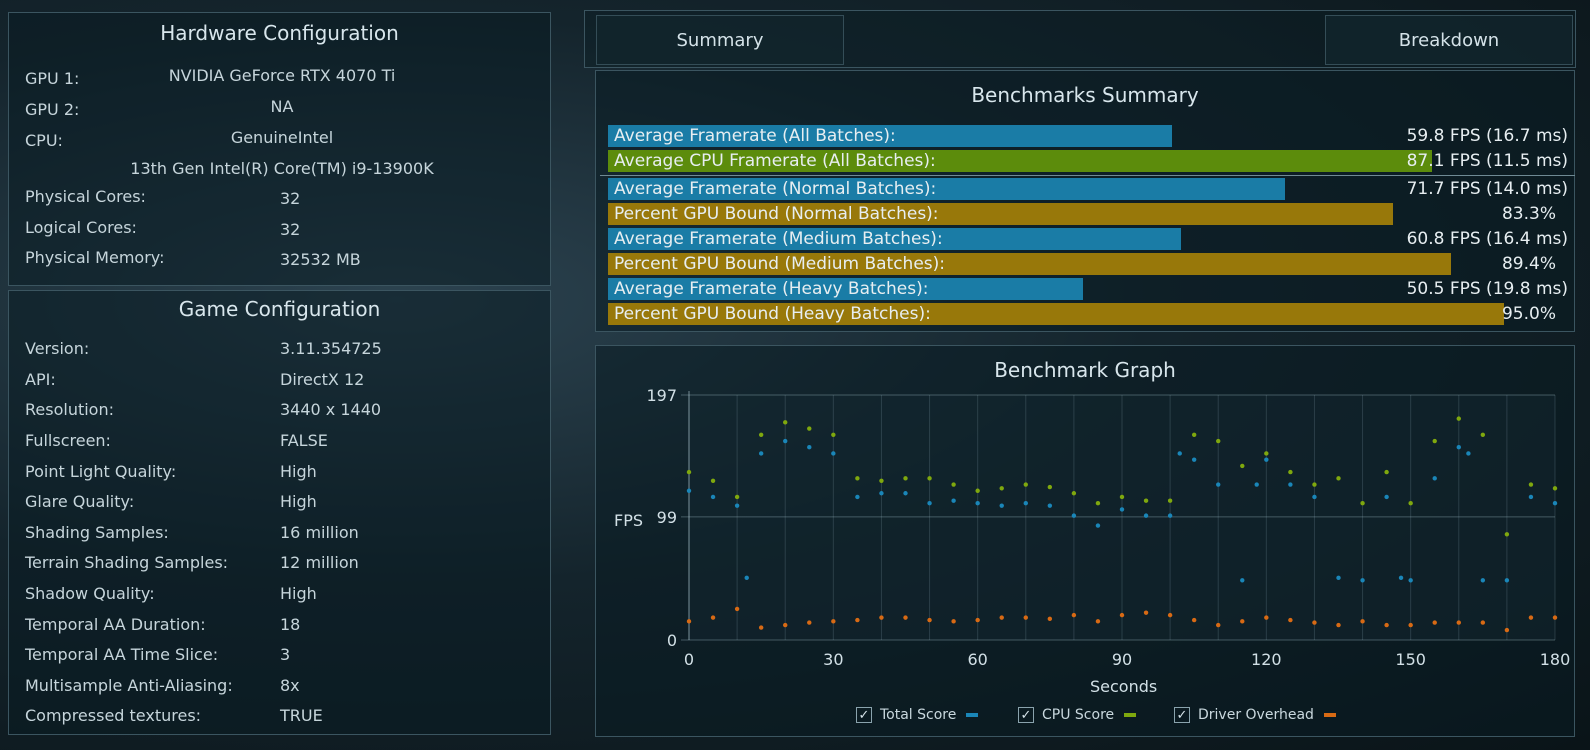 The width and height of the screenshot is (1590, 750). What do you see at coordinates (68, 440) in the screenshot?
I see `game-row-label: Fullscreen:` at bounding box center [68, 440].